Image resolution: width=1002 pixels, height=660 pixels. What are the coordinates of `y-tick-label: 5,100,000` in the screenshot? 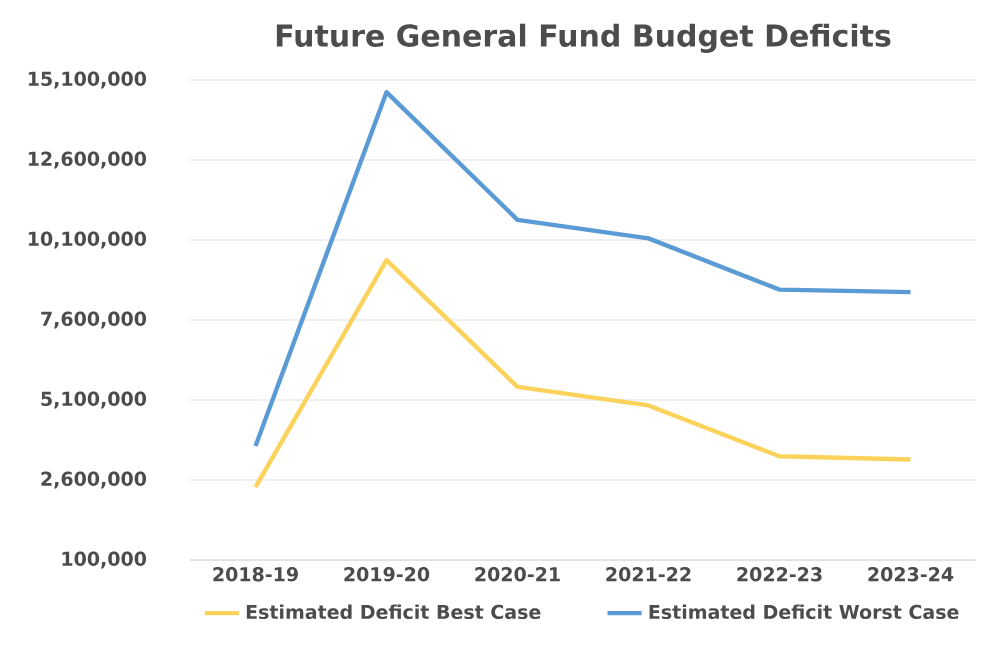 It's located at (94, 400).